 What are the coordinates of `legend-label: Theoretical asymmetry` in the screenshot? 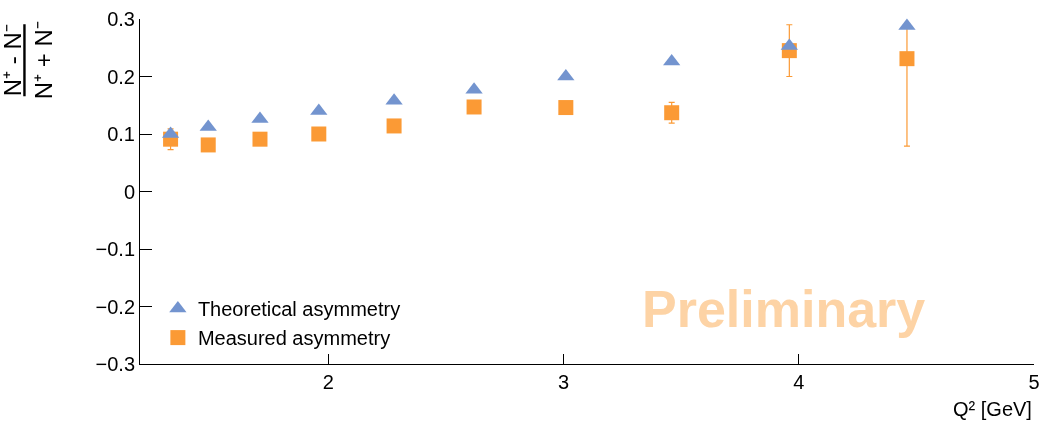 It's located at (299, 309).